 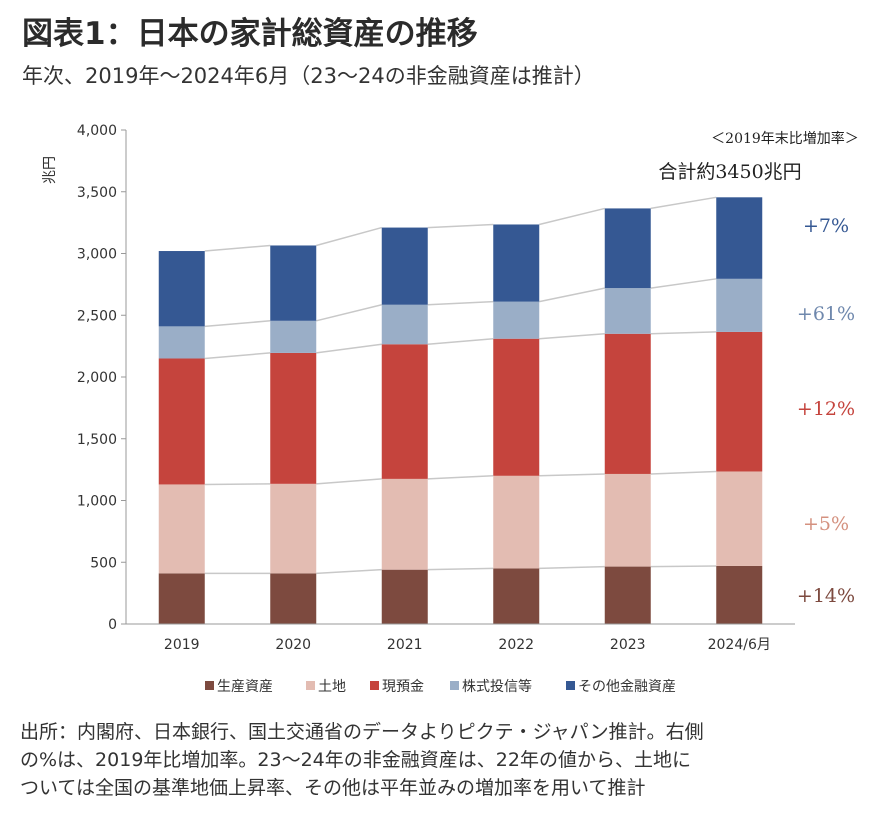 What do you see at coordinates (293, 645) in the screenshot?
I see `x-tick-label: 2020` at bounding box center [293, 645].